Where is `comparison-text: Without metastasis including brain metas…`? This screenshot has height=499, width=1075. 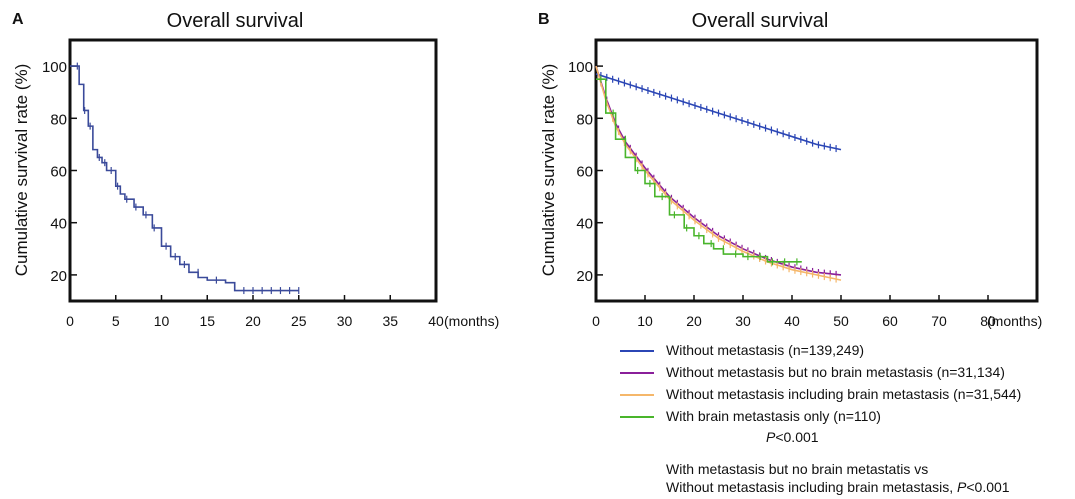 comparison-text: Without metastasis including brain metas… is located at coordinates (812, 487).